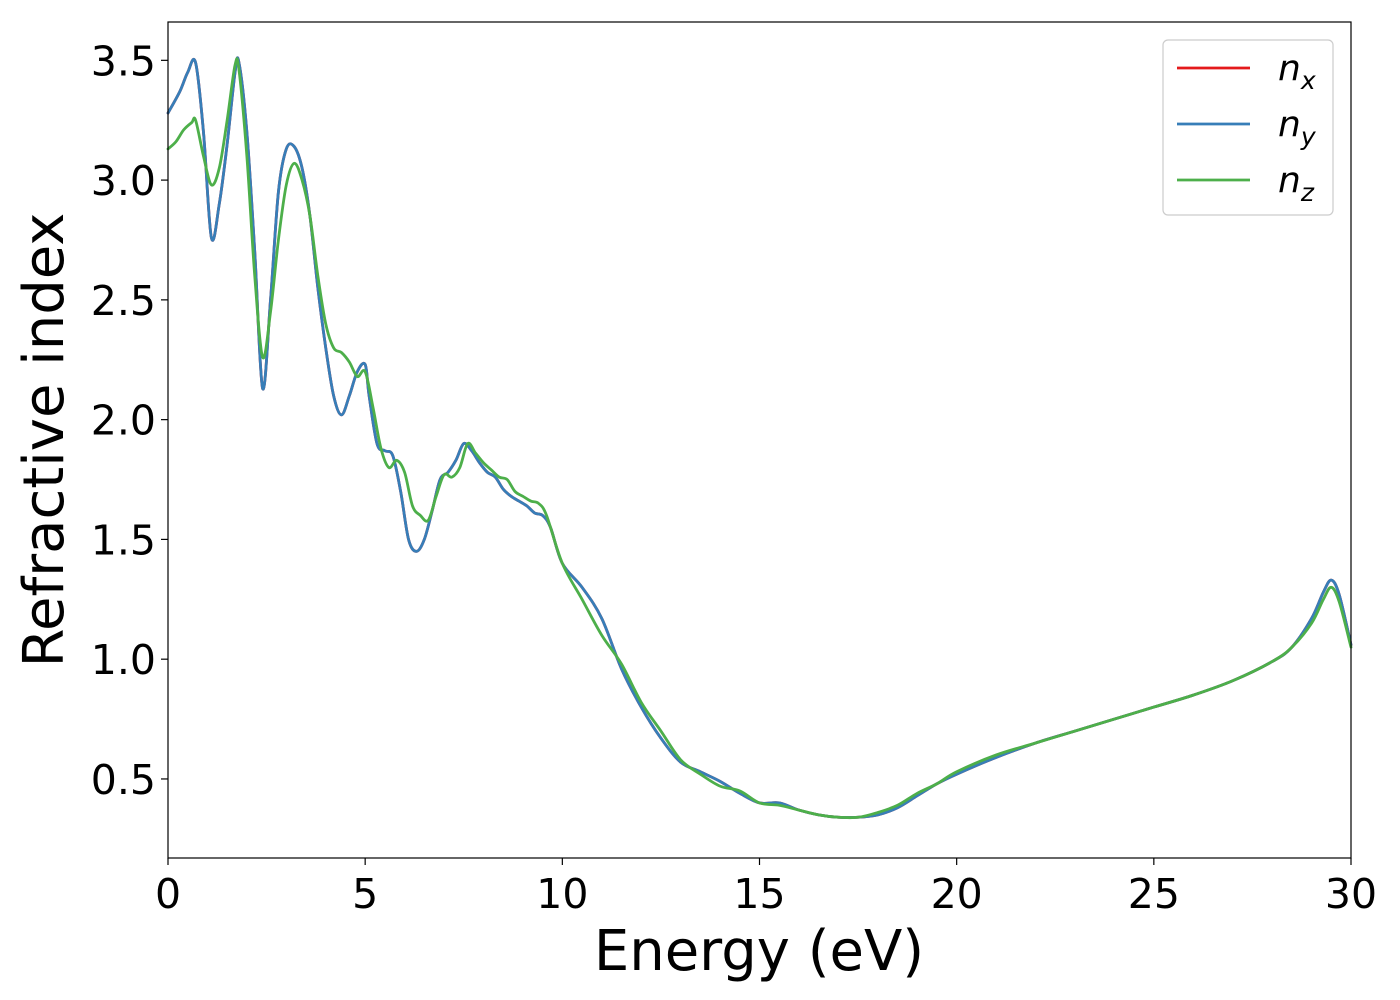 Image resolution: width=1400 pixels, height=1000 pixels. Describe the element at coordinates (1248, 127) in the screenshot. I see `legend-box` at that location.